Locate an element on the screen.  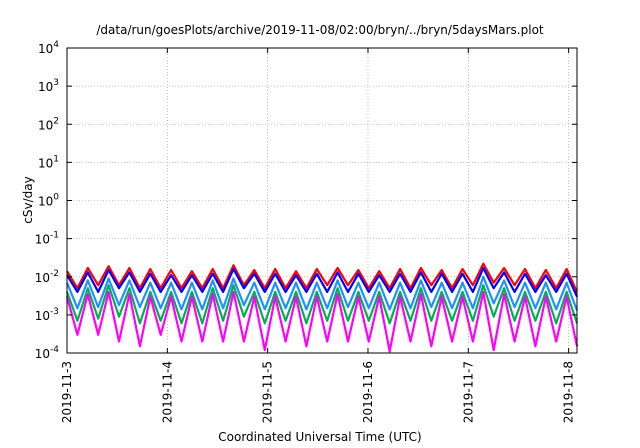
x-axis-label: Coordinated Universal Time (UTC) is located at coordinates (319, 437).